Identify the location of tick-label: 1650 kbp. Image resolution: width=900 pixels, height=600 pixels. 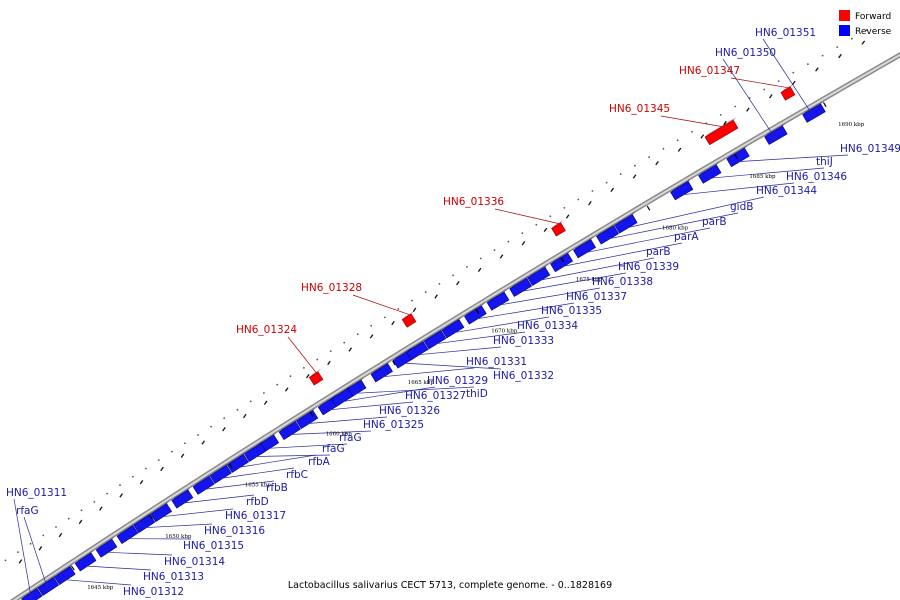
(178, 537).